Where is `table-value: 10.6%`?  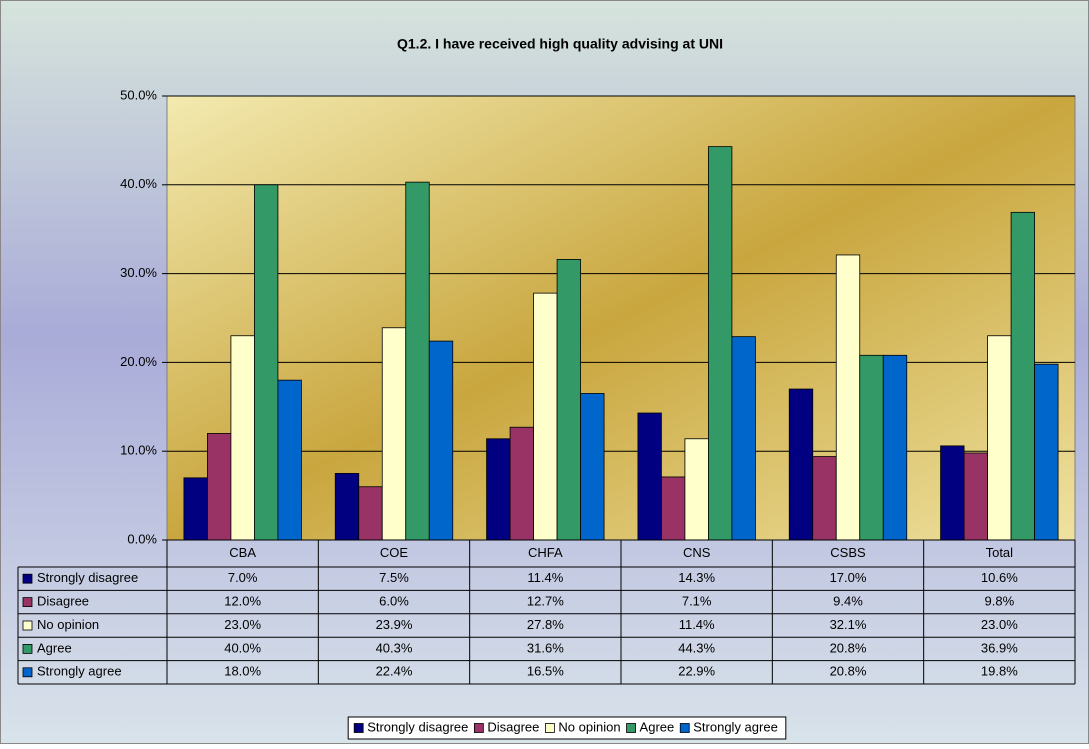 table-value: 10.6% is located at coordinates (999, 577).